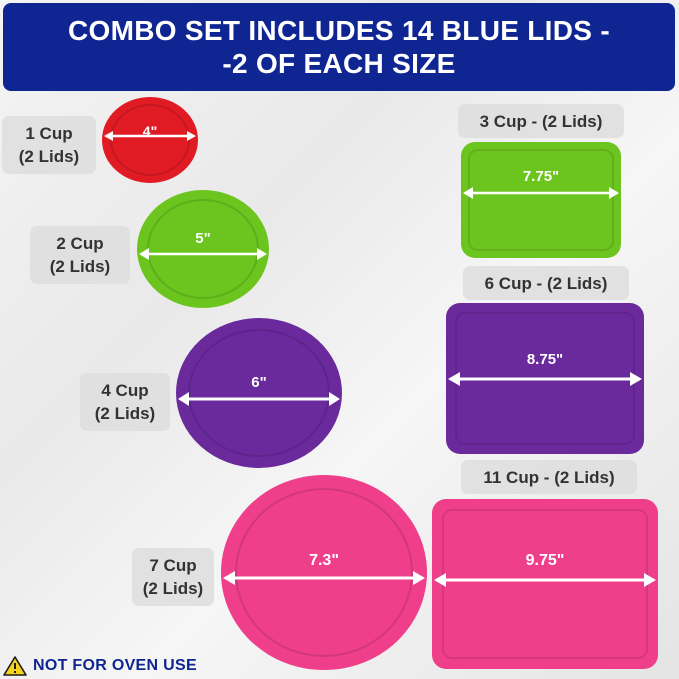 Image resolution: width=679 pixels, height=679 pixels. What do you see at coordinates (173, 565) in the screenshot?
I see `label-7-cup-size: 7 Cup` at bounding box center [173, 565].